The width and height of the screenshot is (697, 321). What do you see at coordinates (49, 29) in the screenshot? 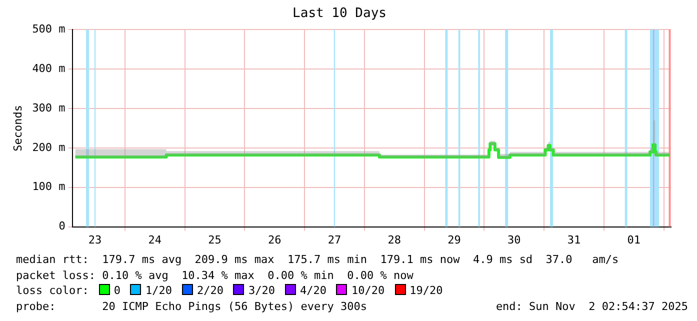
I see `y-tick-label: 500 m` at bounding box center [49, 29].